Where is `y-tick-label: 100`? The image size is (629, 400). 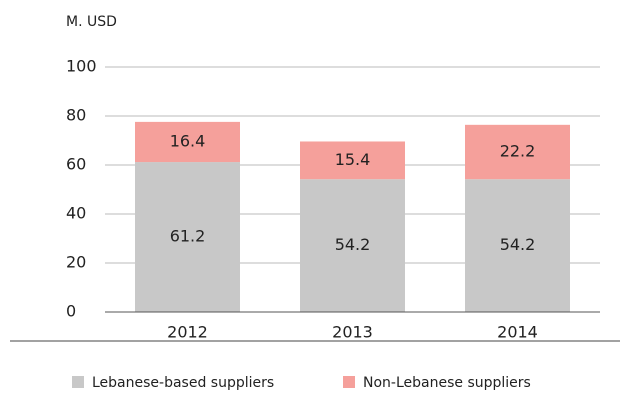 y-tick-label: 100 is located at coordinates (81, 66).